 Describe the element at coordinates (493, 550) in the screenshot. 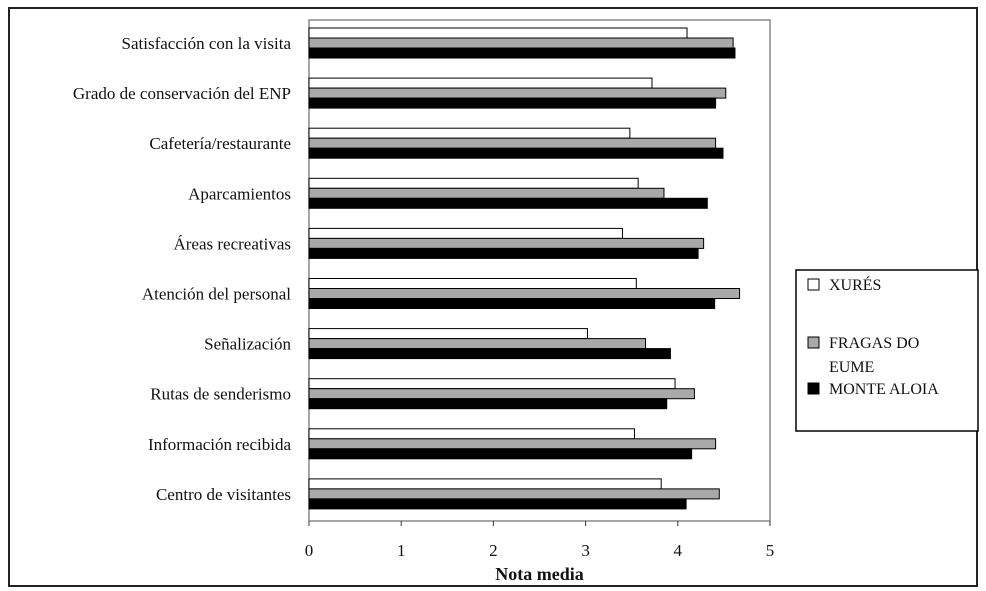

I see `x-tick-label: 2` at that location.